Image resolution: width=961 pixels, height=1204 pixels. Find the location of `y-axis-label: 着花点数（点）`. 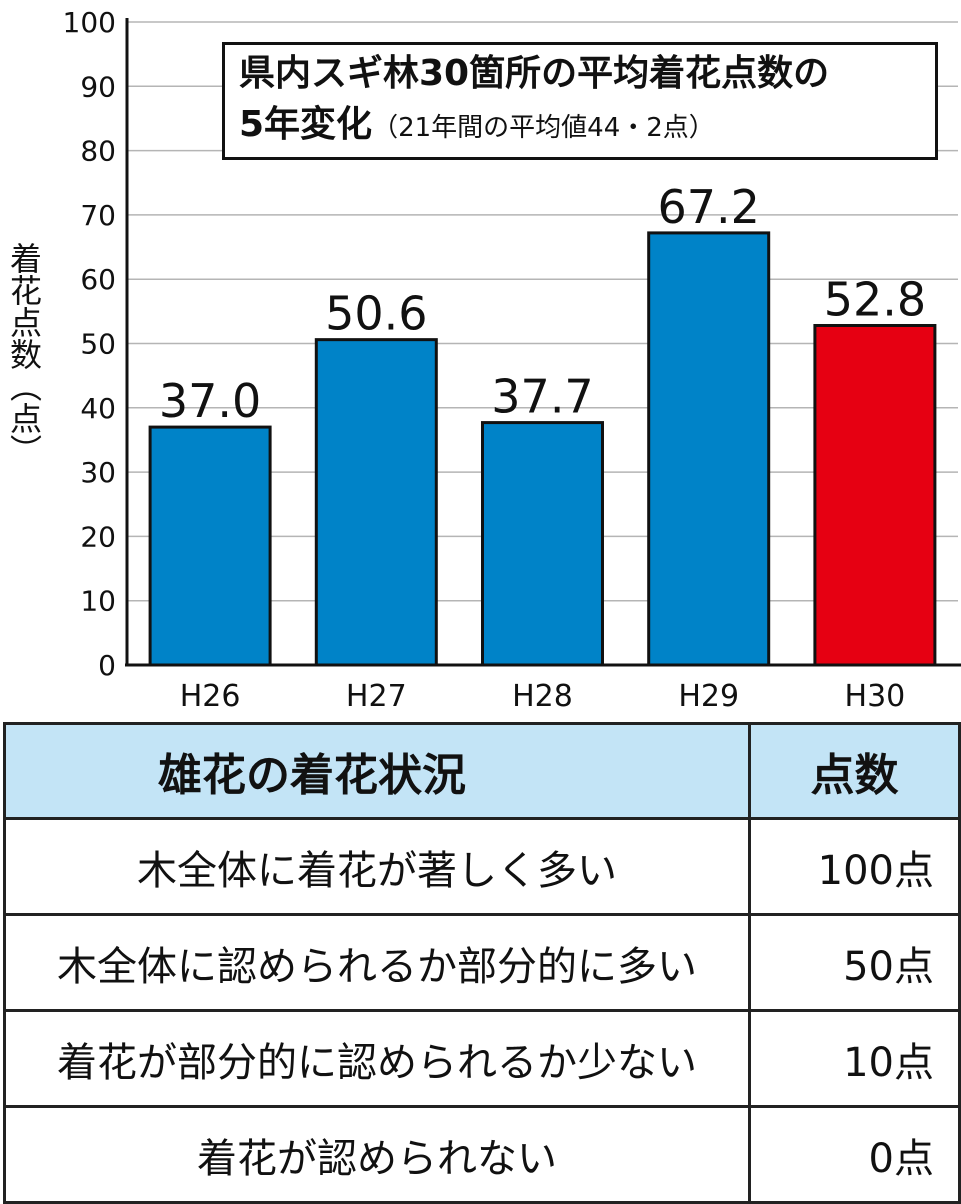

y-axis-label: 着花点数（点） is located at coordinates (24, 354).